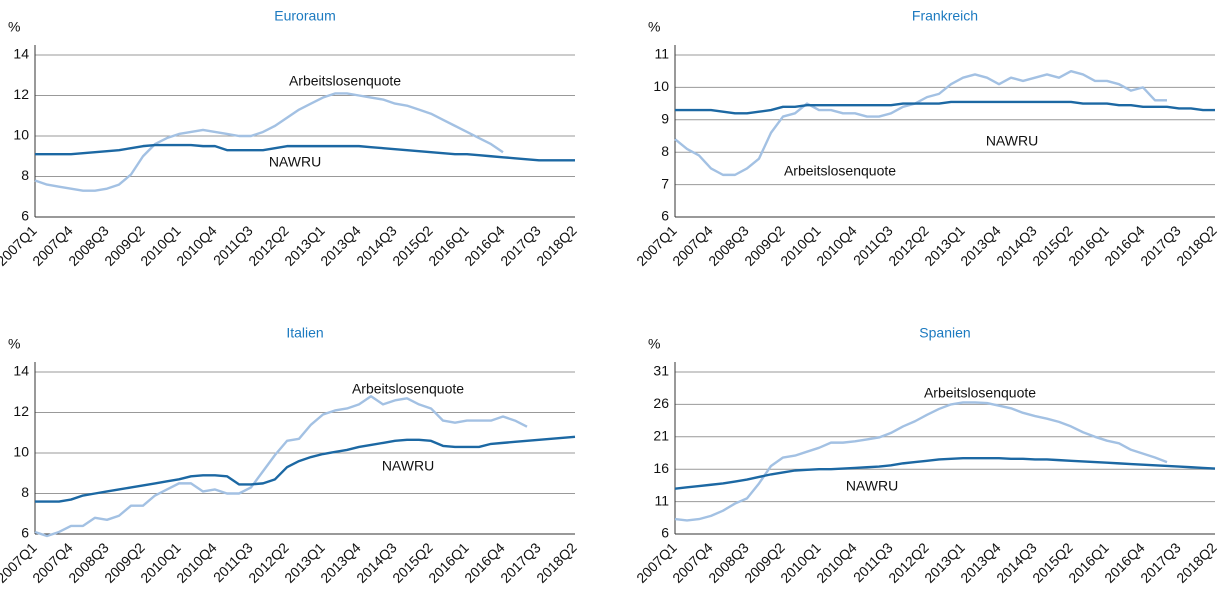 The image size is (1226, 610). What do you see at coordinates (665, 119) in the screenshot?
I see `y-tick-label: 9` at bounding box center [665, 119].